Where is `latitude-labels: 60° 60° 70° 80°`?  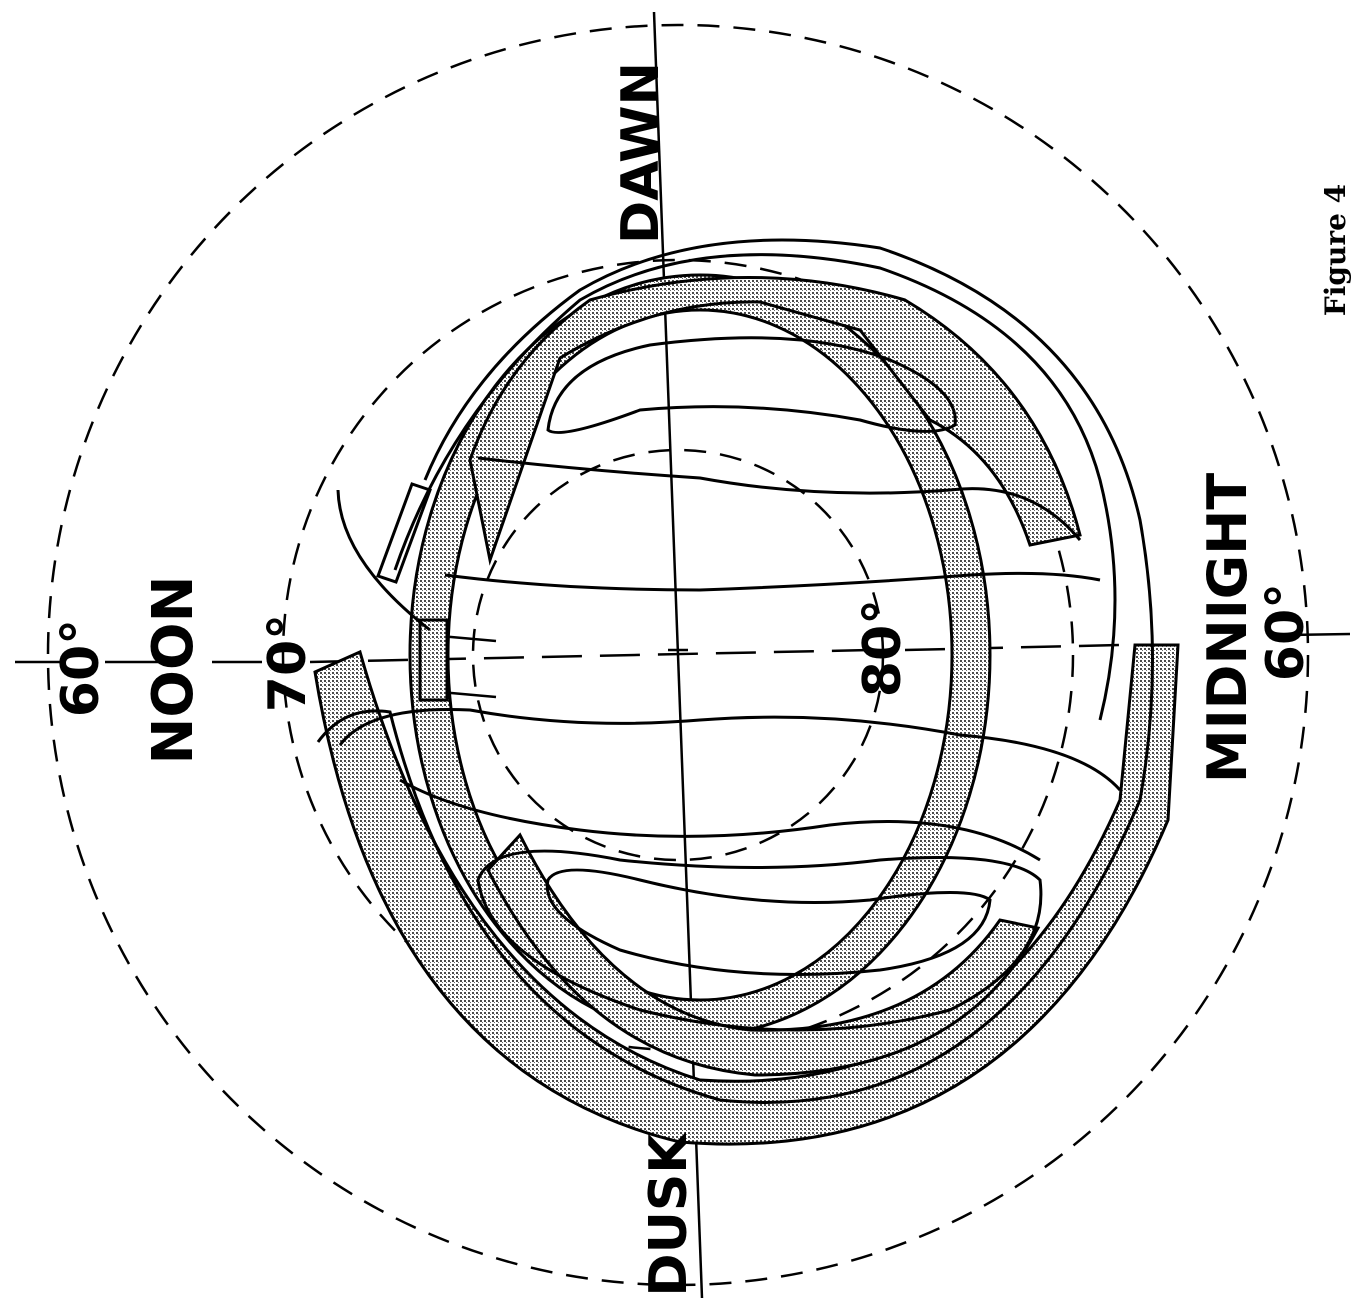 latitude-labels: 60° 60° 70° 80° is located at coordinates (683, 650).